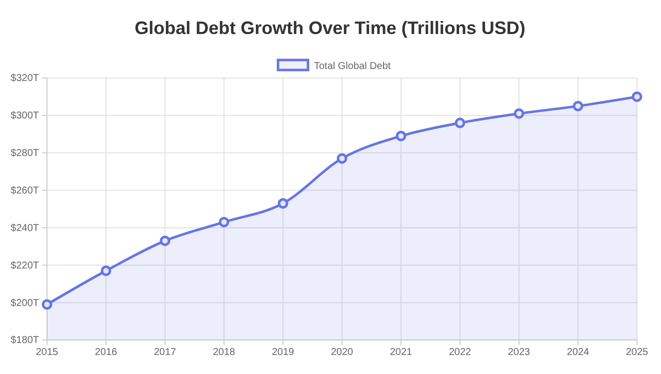  What do you see at coordinates (637, 352) in the screenshot?
I see `x-tick-label: 2025` at bounding box center [637, 352].